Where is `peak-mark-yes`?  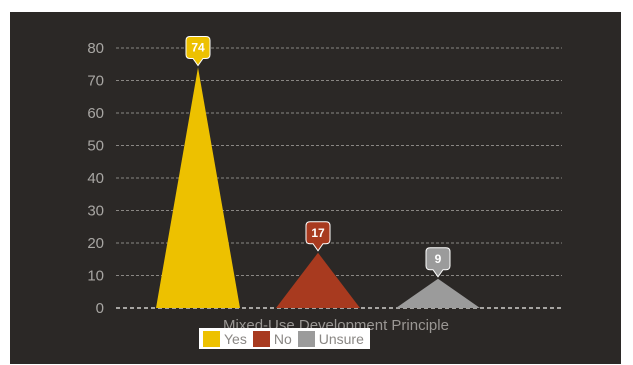 peak-mark-yes is located at coordinates (198, 187).